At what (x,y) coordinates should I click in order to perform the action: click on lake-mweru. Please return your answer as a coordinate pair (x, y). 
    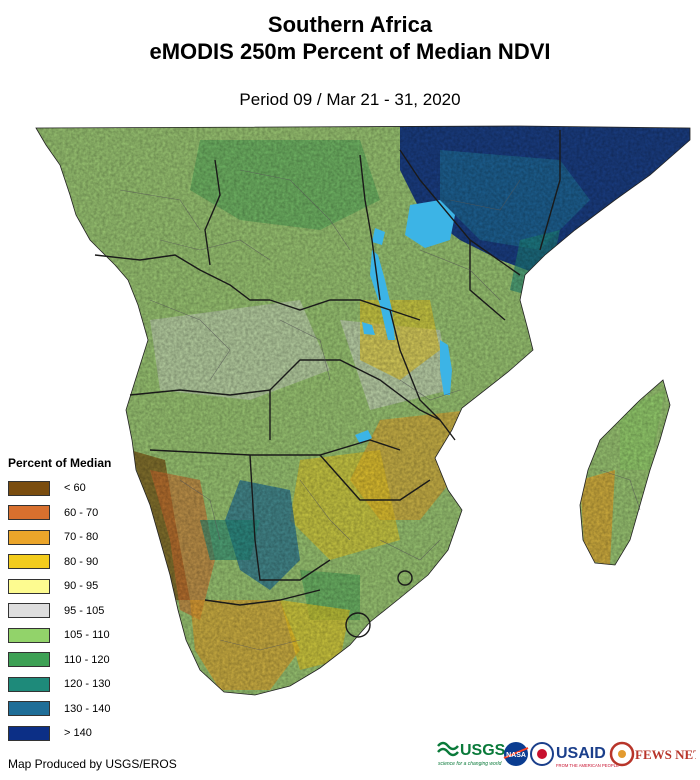
    Looking at the image, I should click on (368, 328).